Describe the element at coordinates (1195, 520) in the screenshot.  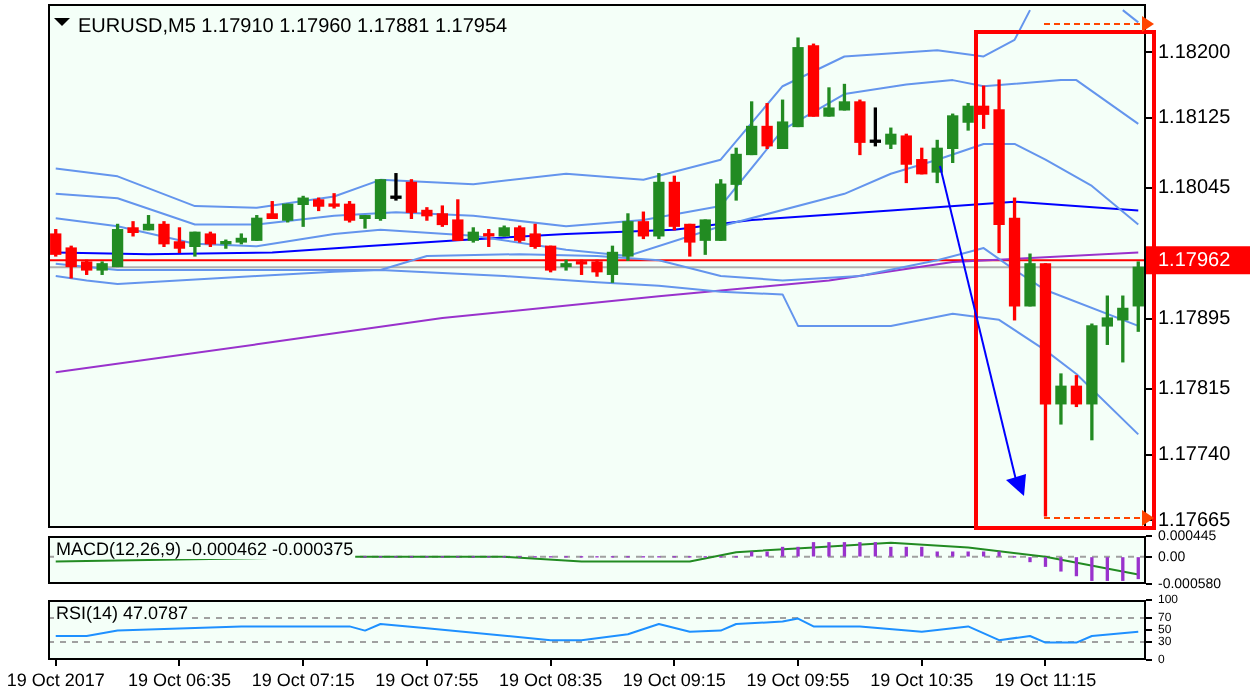
I see `y-tick-label: 1.17665` at that location.